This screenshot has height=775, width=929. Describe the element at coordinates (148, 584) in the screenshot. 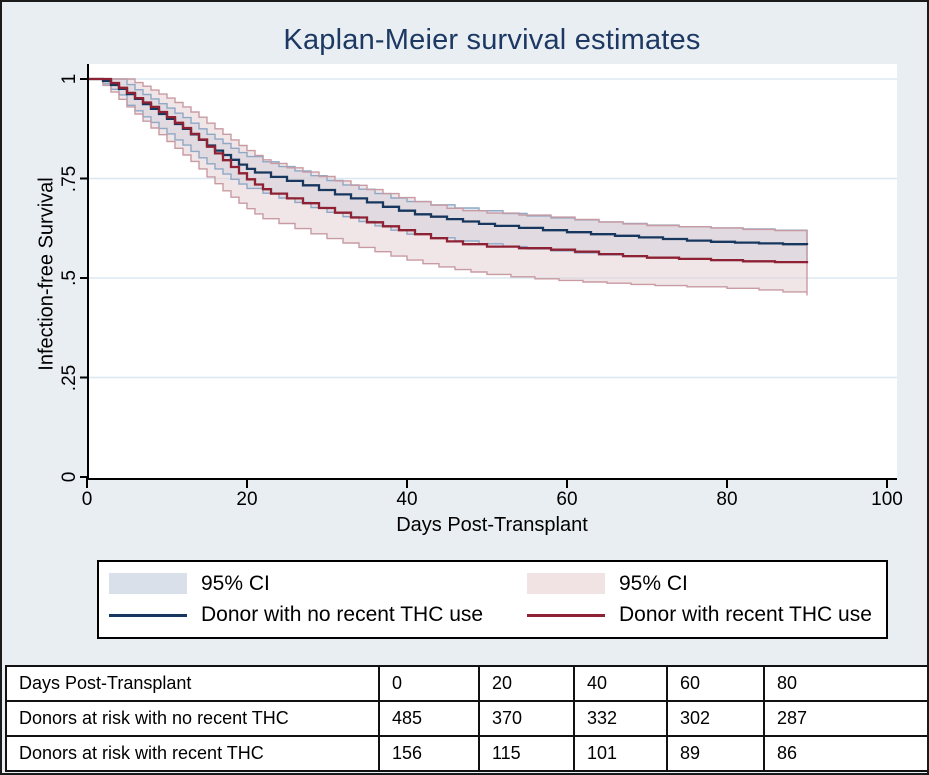

I see `ci-band-swatch-no-thc` at that location.